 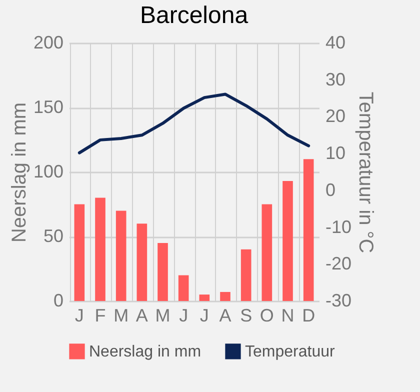 I want to click on x-tick-label: S, so click(x=246, y=316).